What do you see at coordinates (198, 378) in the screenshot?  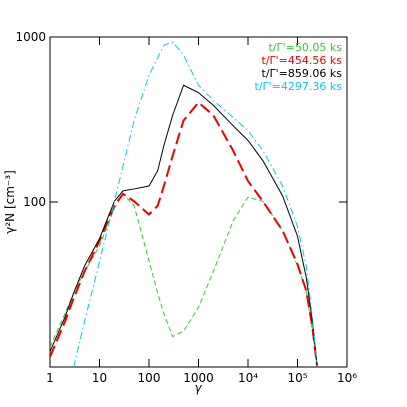 I see `x-tick-label: 1000` at bounding box center [198, 378].